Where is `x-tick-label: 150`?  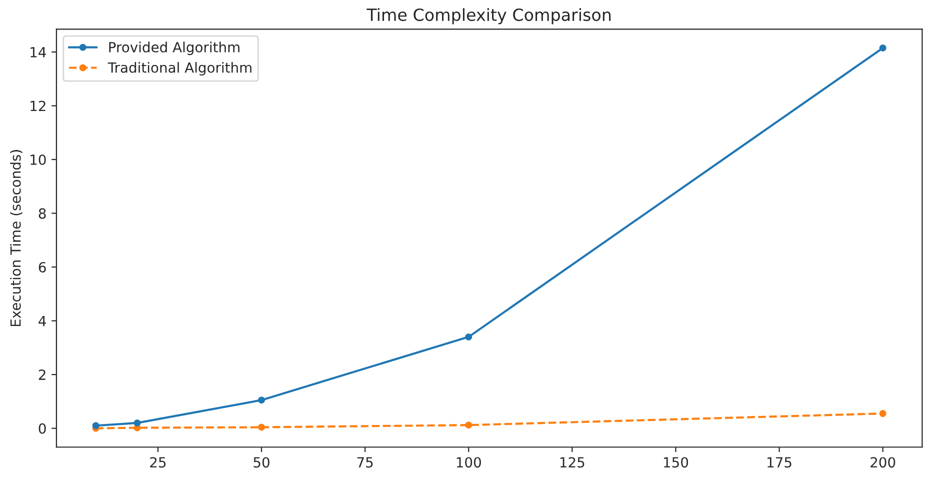 x-tick-label: 150 is located at coordinates (676, 462).